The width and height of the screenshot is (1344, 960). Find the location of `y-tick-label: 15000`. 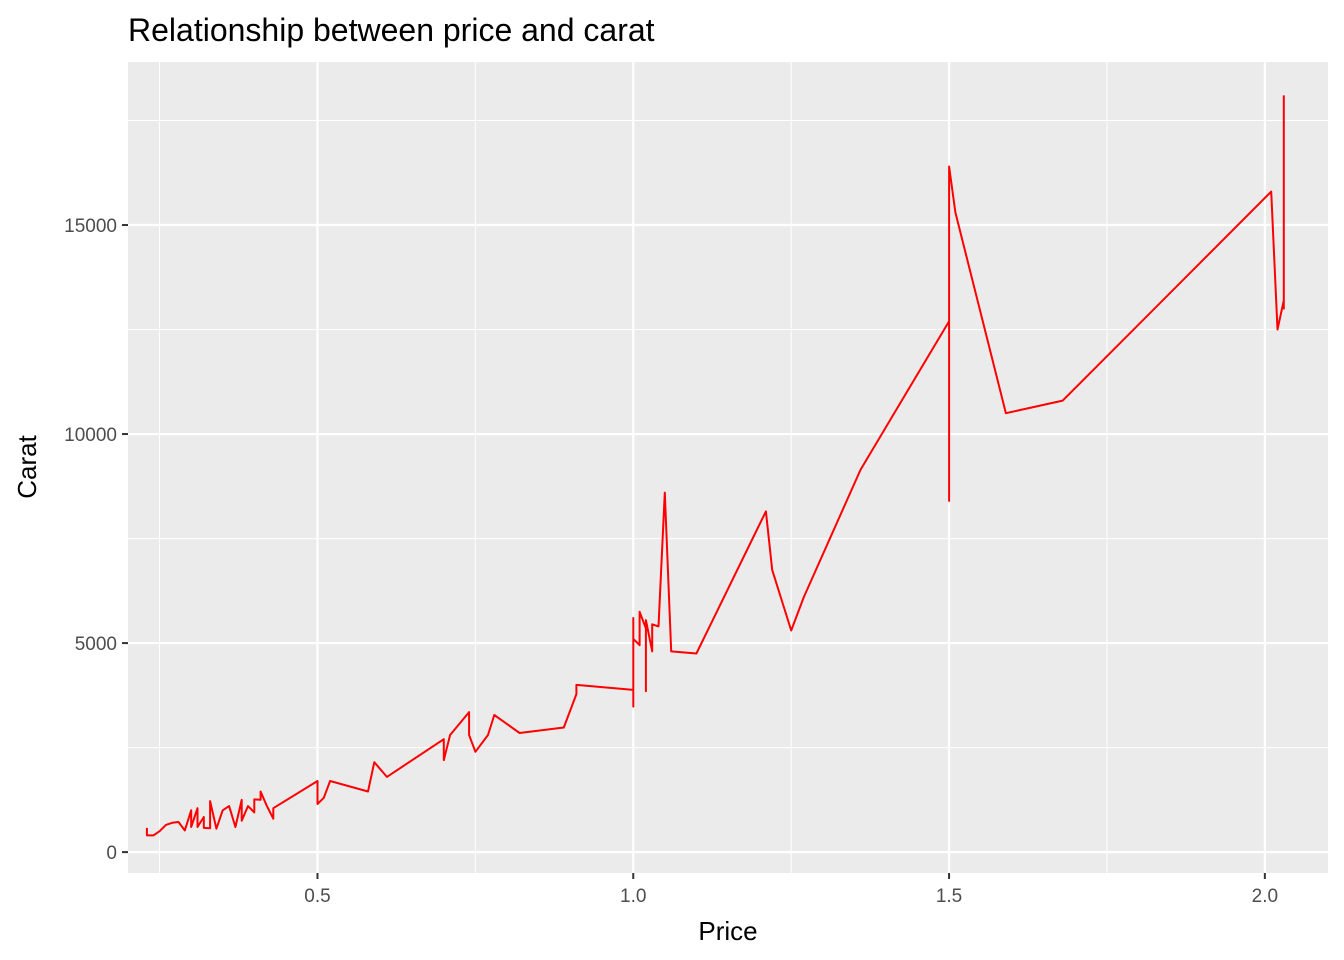

y-tick-label: 15000 is located at coordinates (90, 226).